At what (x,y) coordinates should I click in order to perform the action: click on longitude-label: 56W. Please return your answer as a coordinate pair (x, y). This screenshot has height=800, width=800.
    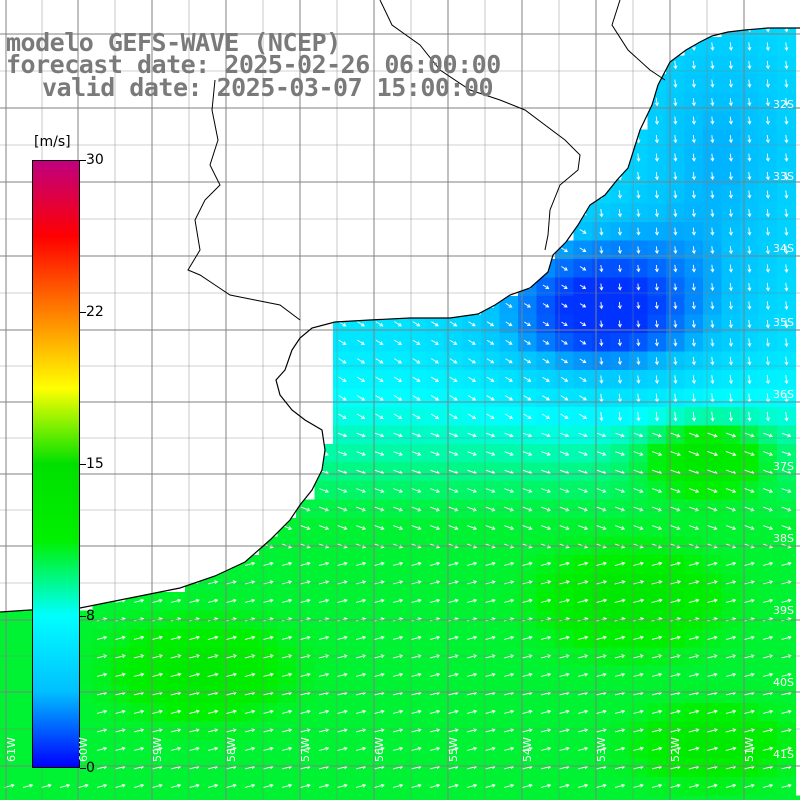
    Looking at the image, I should click on (379, 749).